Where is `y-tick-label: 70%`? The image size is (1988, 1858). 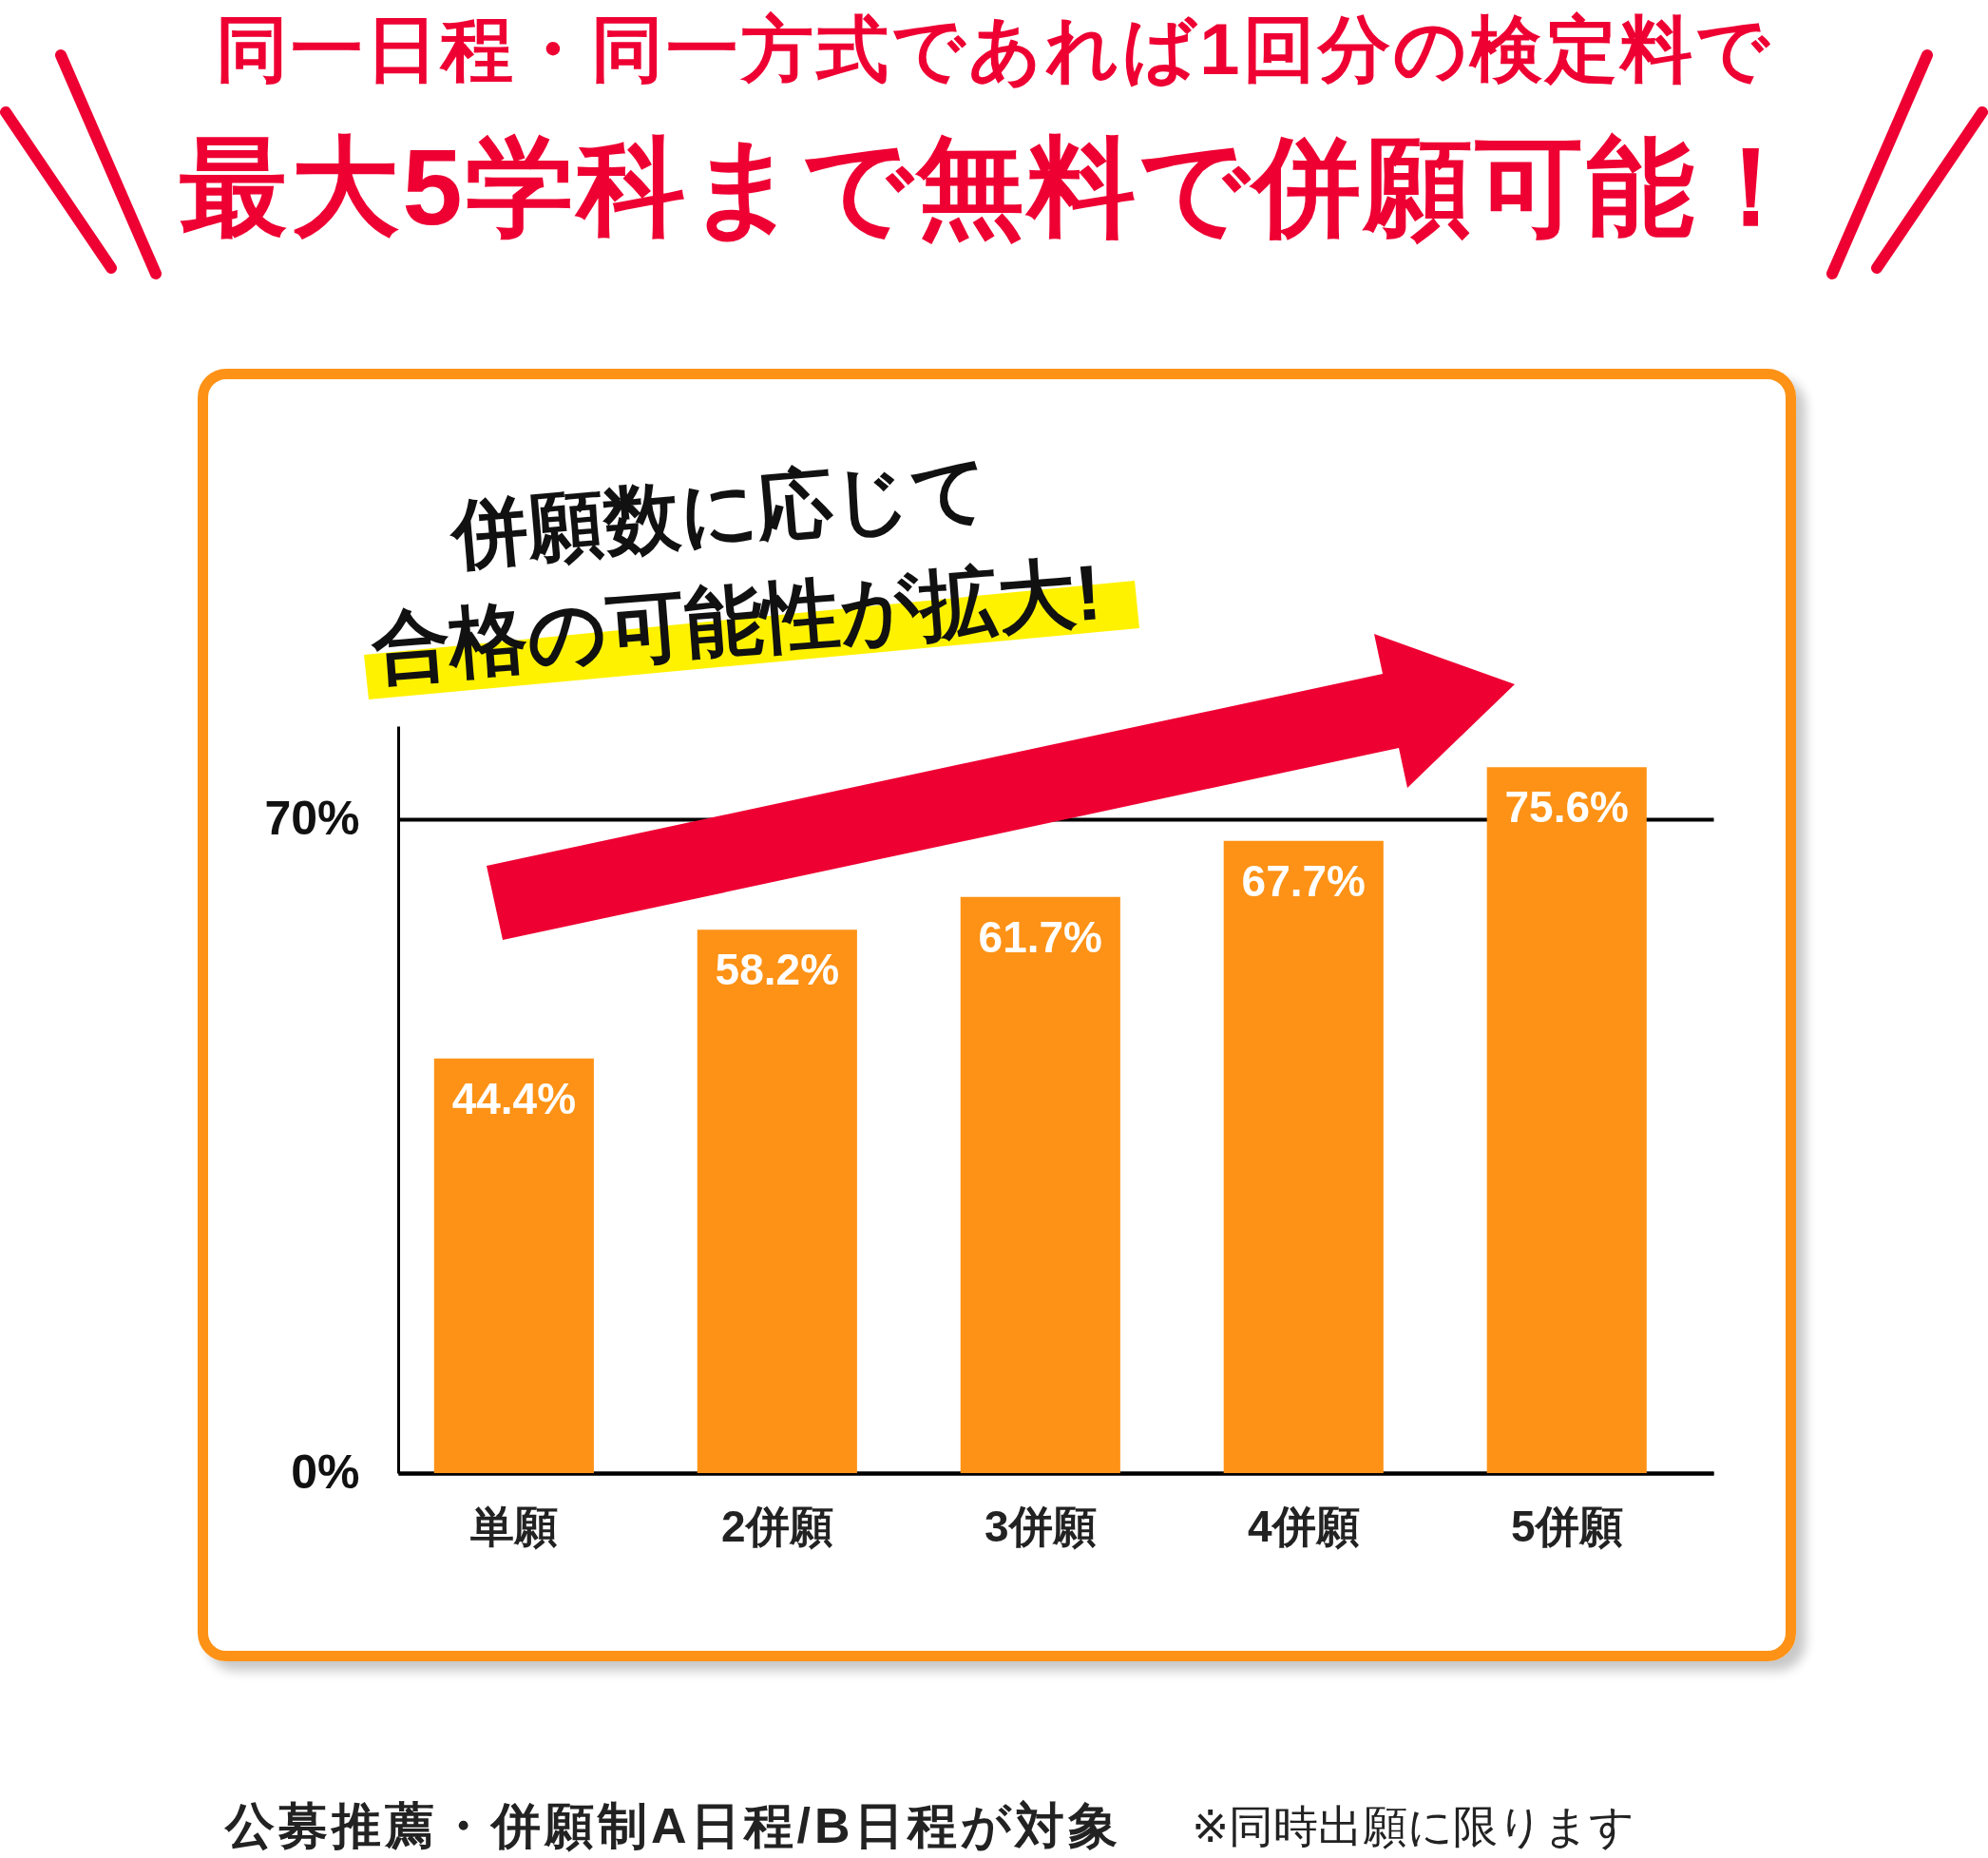
y-tick-label: 70% is located at coordinates (312, 818).